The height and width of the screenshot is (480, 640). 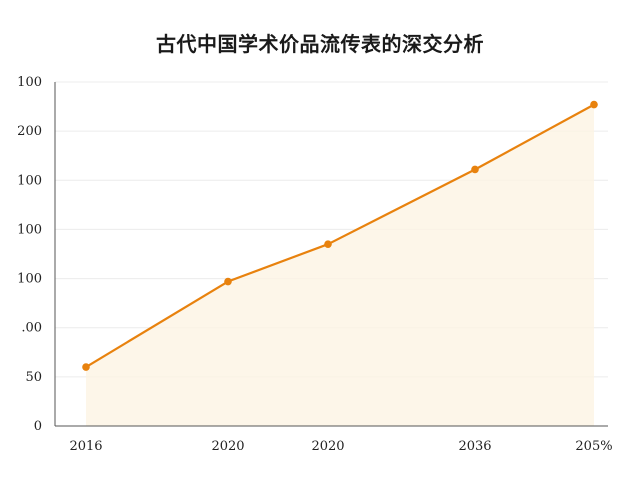 I want to click on x-tick-label: 2016, so click(x=85, y=446).